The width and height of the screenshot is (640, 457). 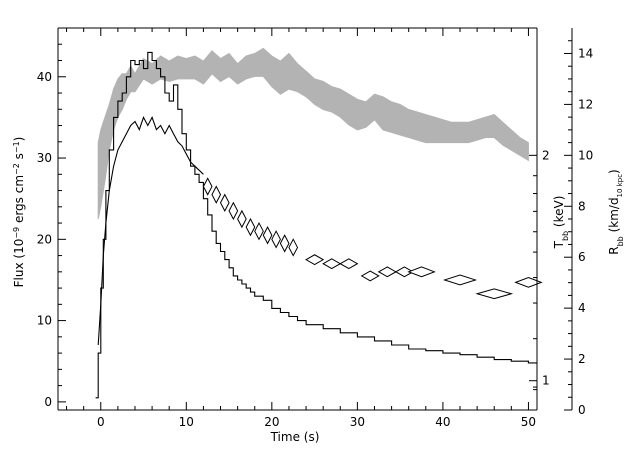 I want to click on radius-tick-label: 0, so click(x=582, y=410).